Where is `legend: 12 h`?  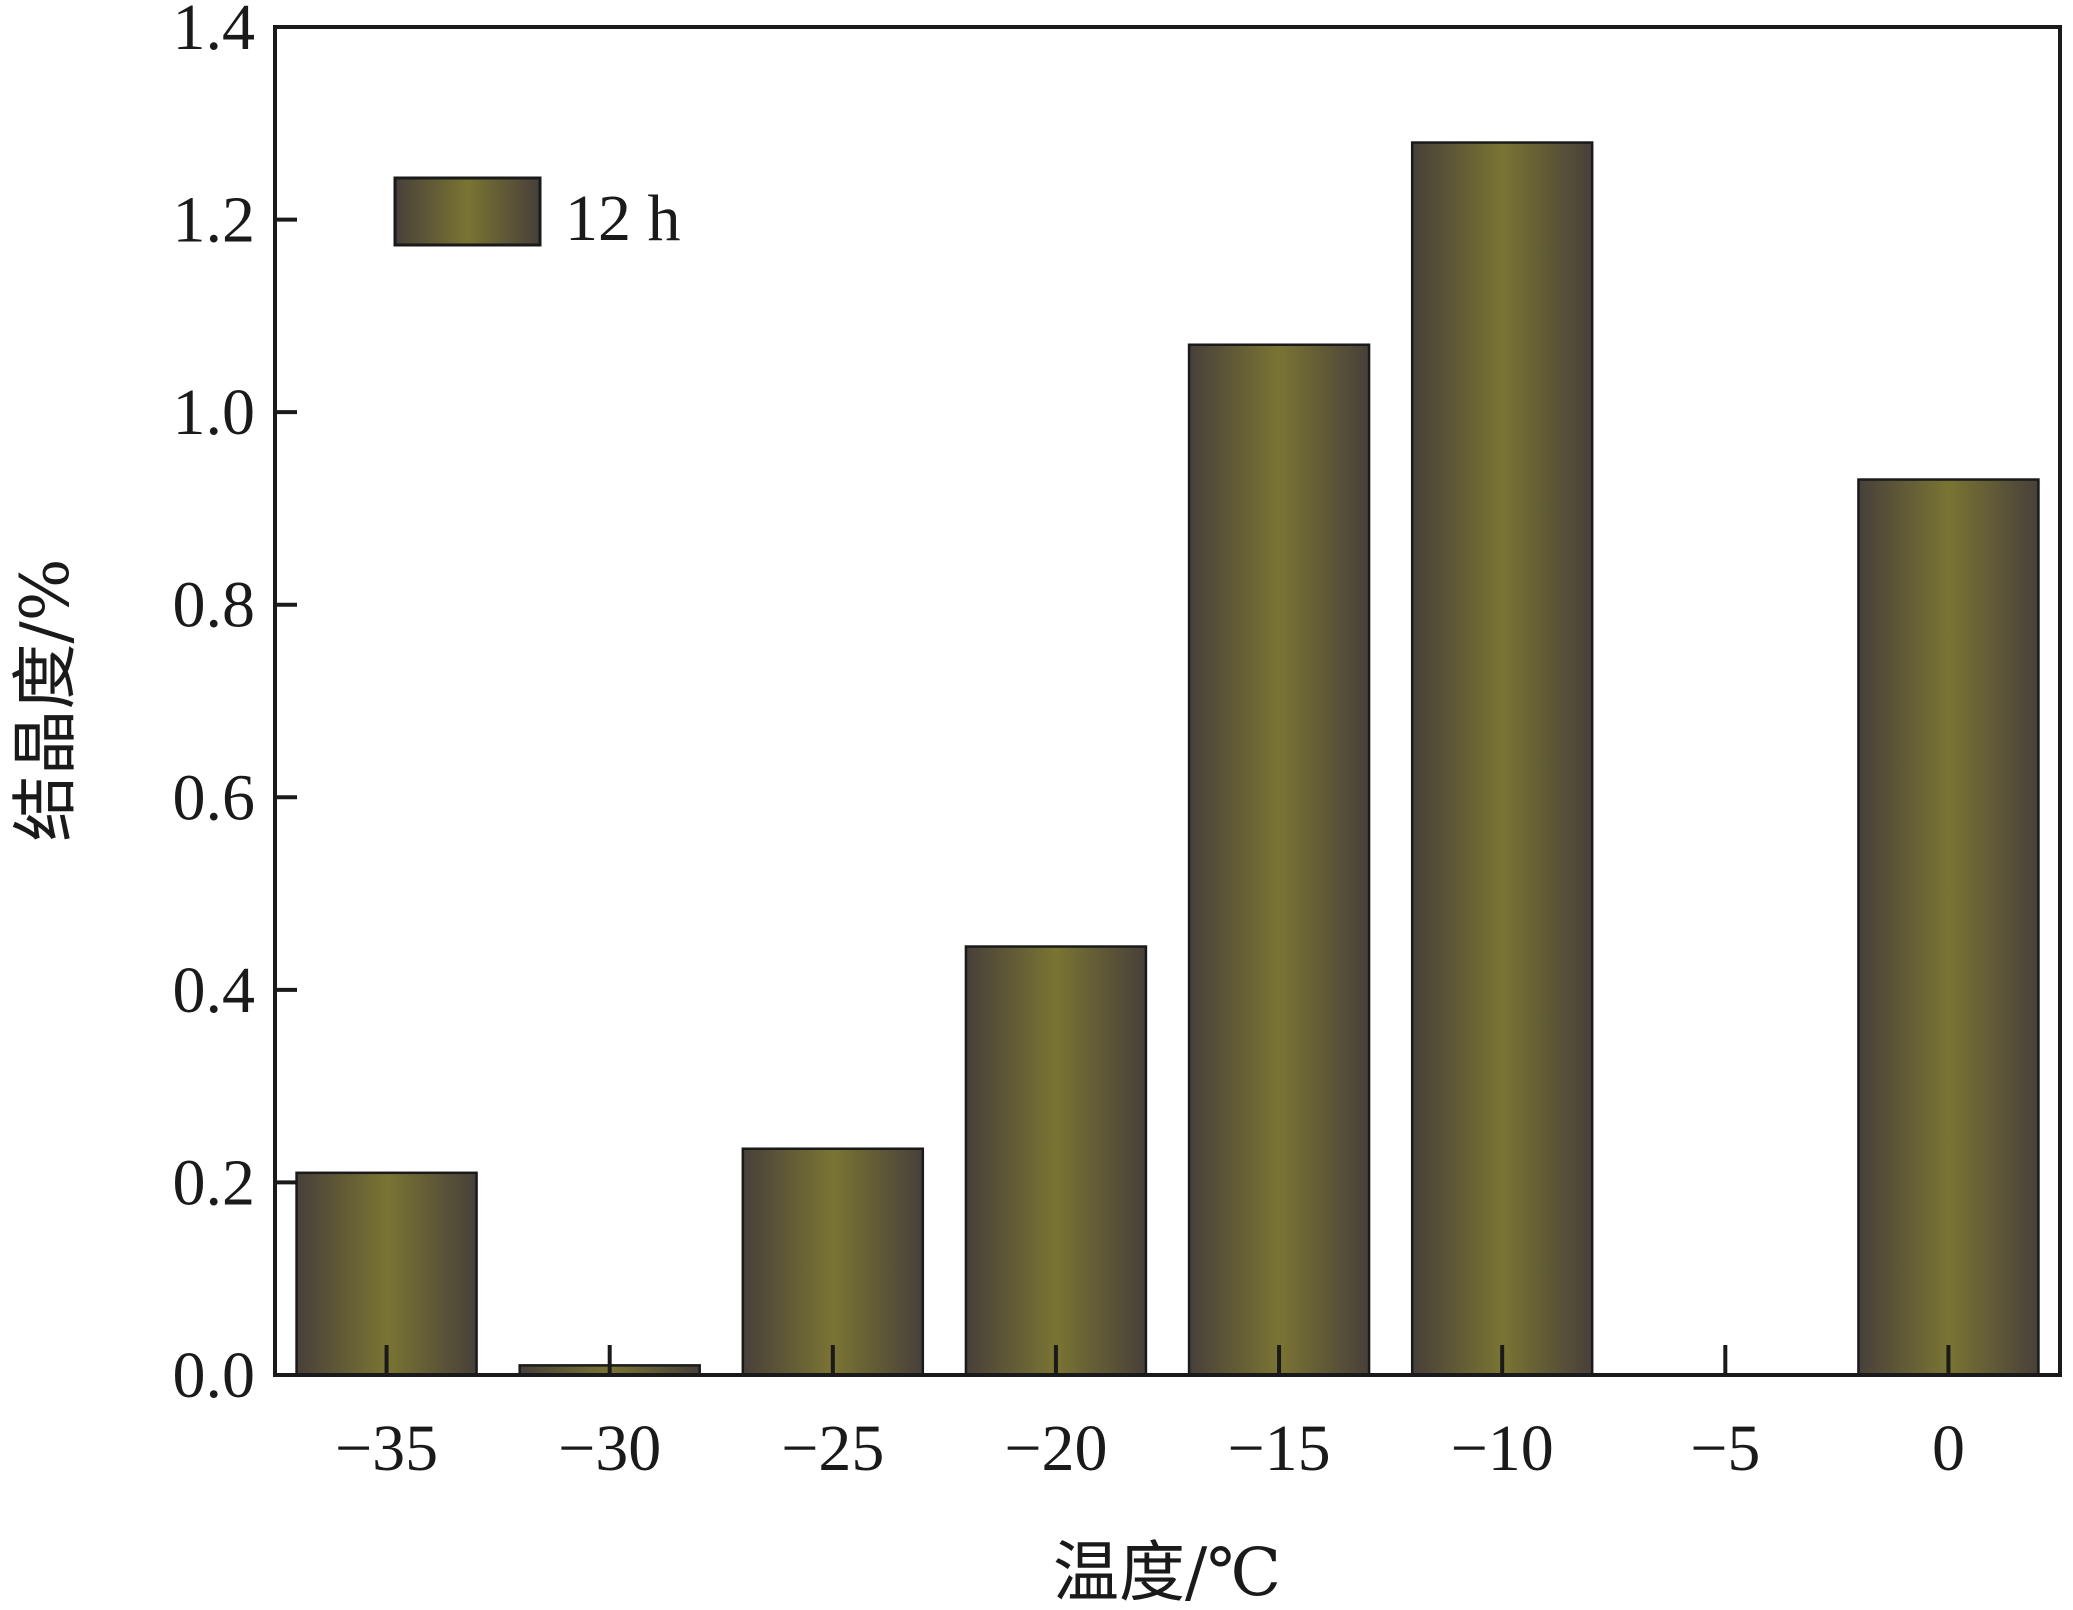 legend: 12 h is located at coordinates (537, 215).